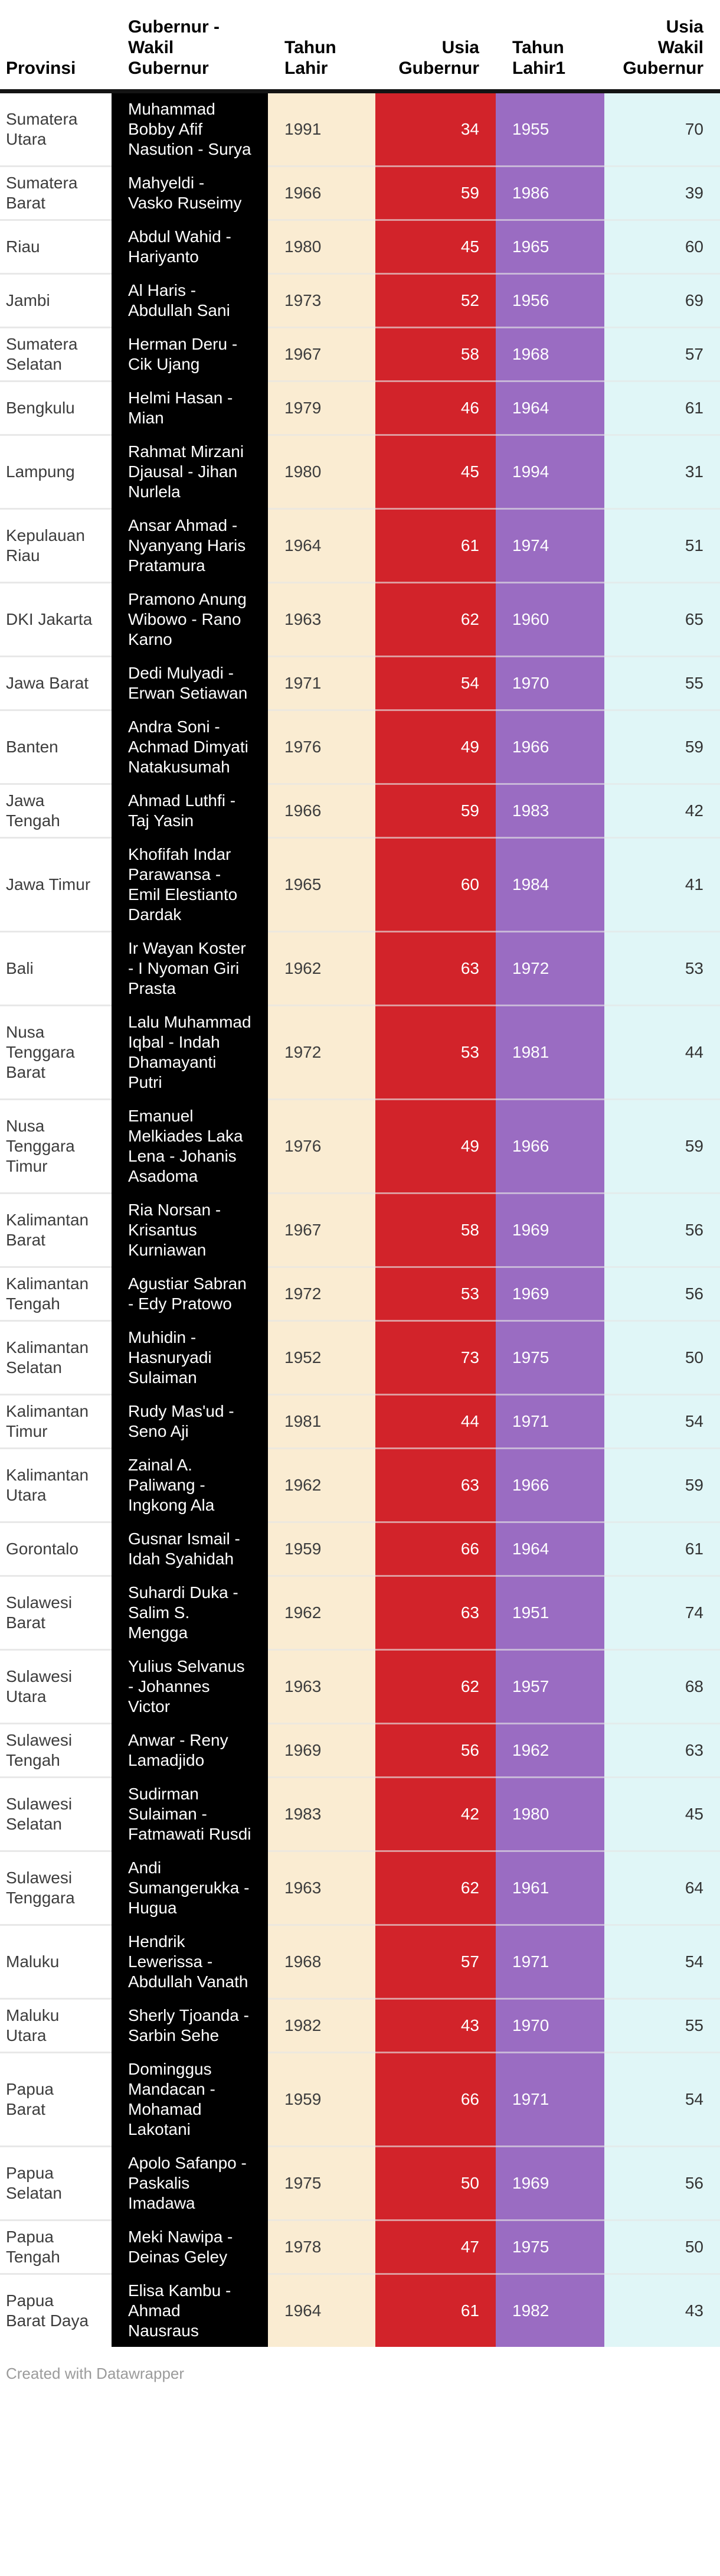 This screenshot has width=720, height=2576. What do you see at coordinates (662, 193) in the screenshot?
I see `cell-usia-wakil-gubernur: 39` at bounding box center [662, 193].